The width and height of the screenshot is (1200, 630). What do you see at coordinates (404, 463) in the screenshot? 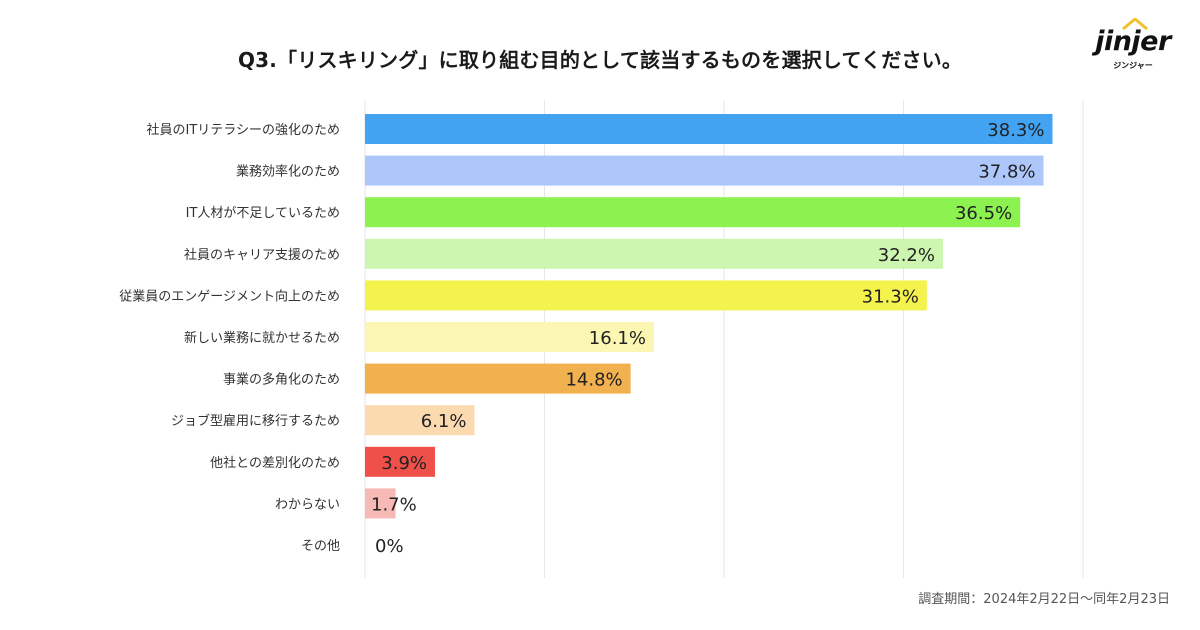
I see `value-label: 3.9%` at bounding box center [404, 463].